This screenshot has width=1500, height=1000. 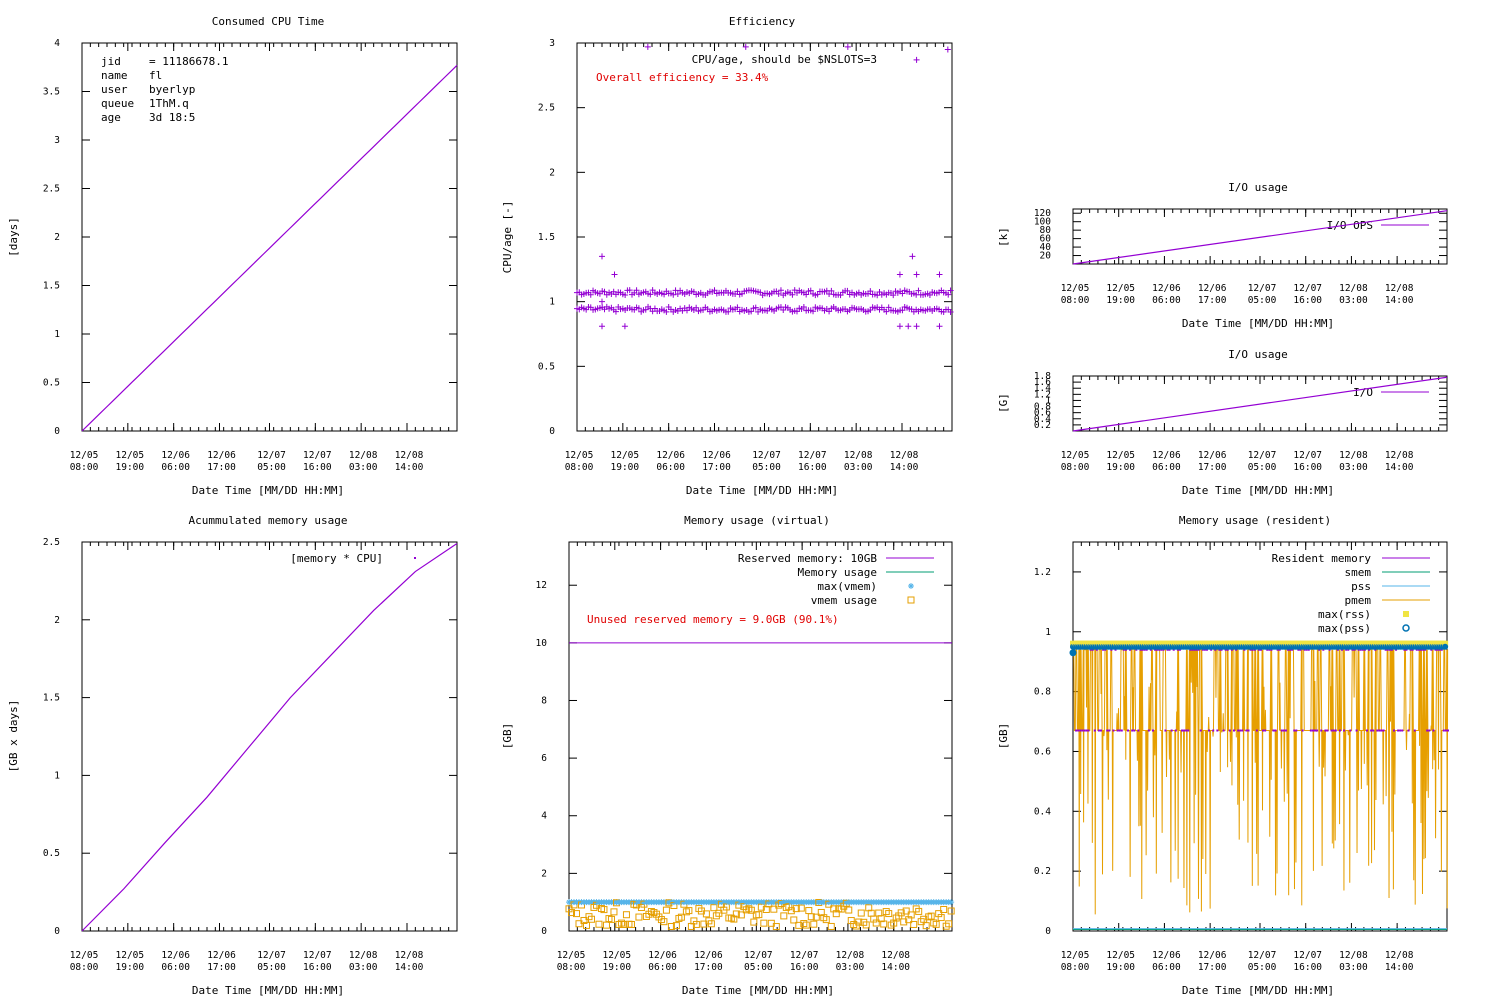 I want to click on io-y-tick-label: 1.4, so click(x=1042, y=388).